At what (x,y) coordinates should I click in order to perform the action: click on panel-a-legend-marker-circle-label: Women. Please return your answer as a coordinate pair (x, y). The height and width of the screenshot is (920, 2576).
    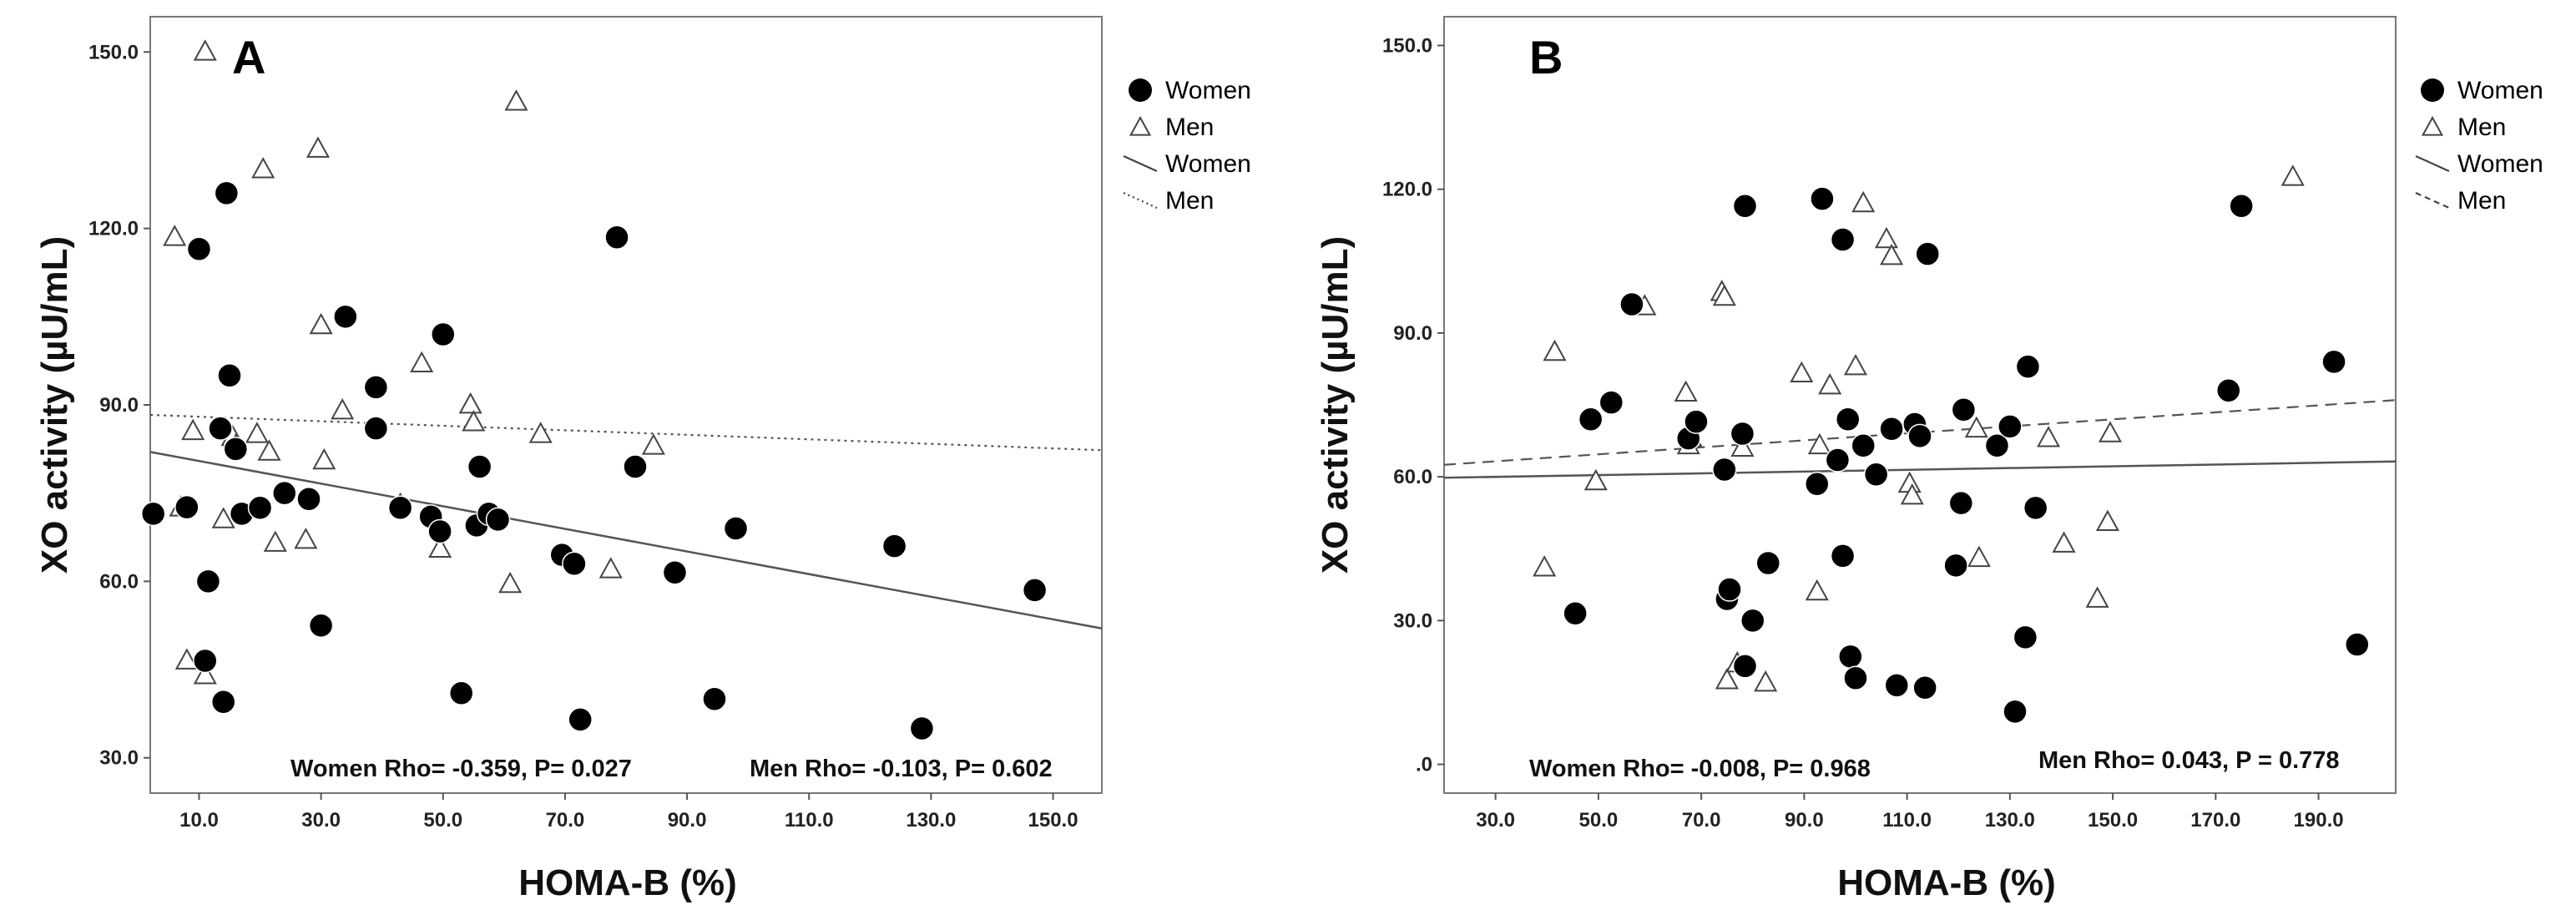
    Looking at the image, I should click on (1208, 91).